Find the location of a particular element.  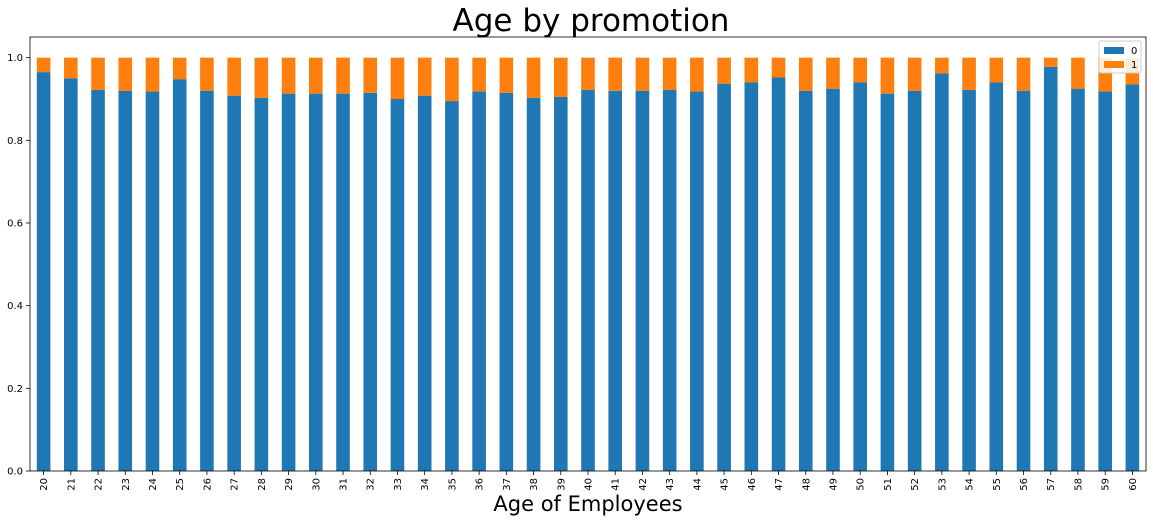

x-tick-label: 36 is located at coordinates (480, 484).